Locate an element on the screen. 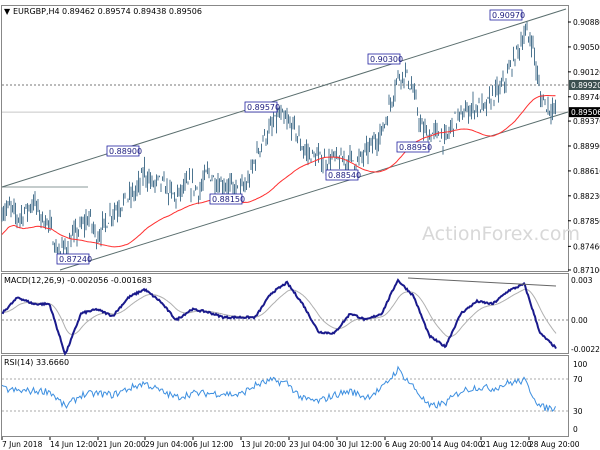 Image resolution: width=600 pixels, height=450 pixels. collapse-arrow-icon: ▼ is located at coordinates (7, 11).